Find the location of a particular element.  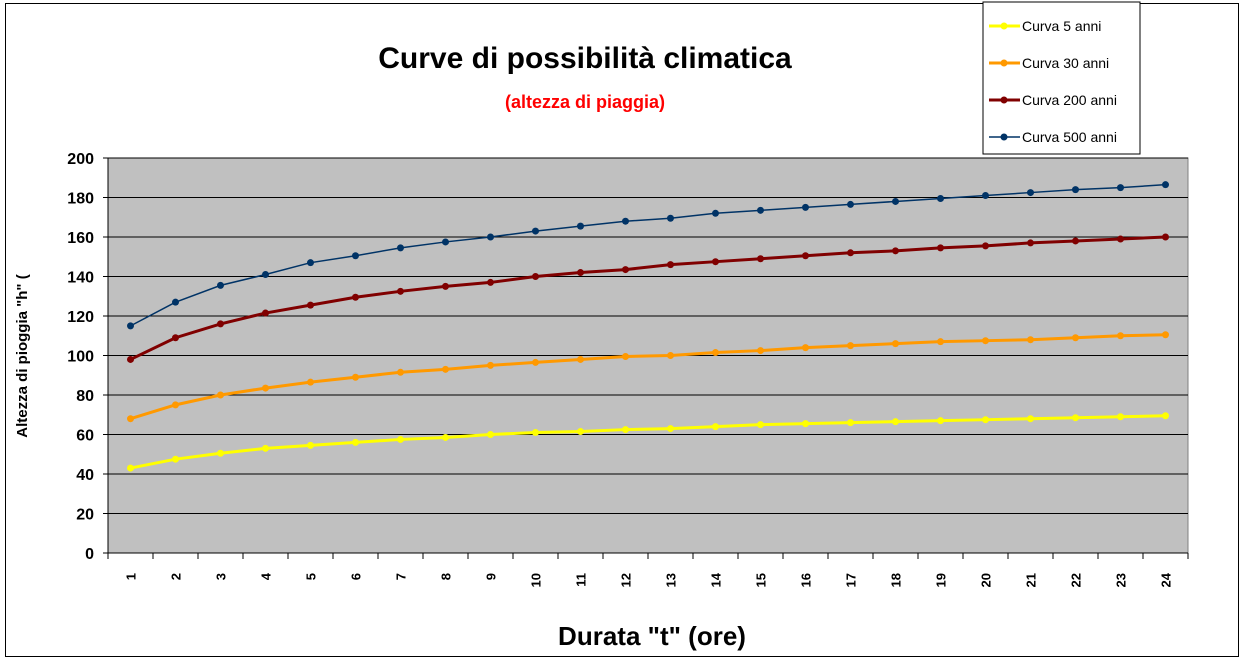

series-line is located at coordinates (648, 377).